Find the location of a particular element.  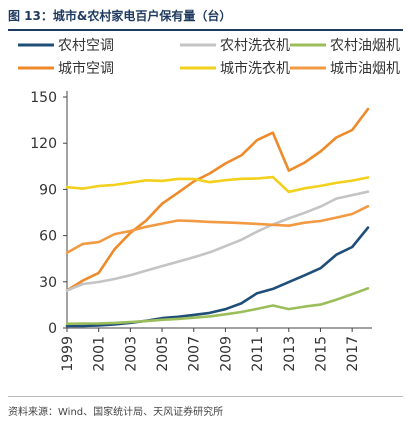

y-tick-label: 120 is located at coordinates (43, 144).